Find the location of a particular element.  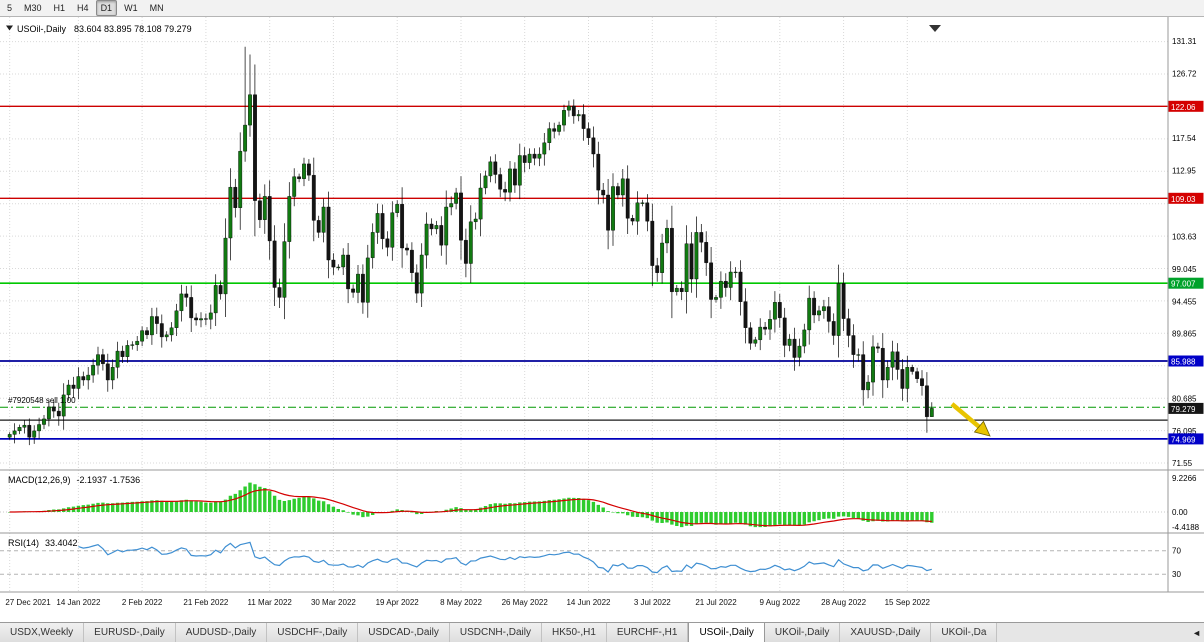

chart-tab-usdcad-daily: USDCAD-,Daily is located at coordinates (404, 632).